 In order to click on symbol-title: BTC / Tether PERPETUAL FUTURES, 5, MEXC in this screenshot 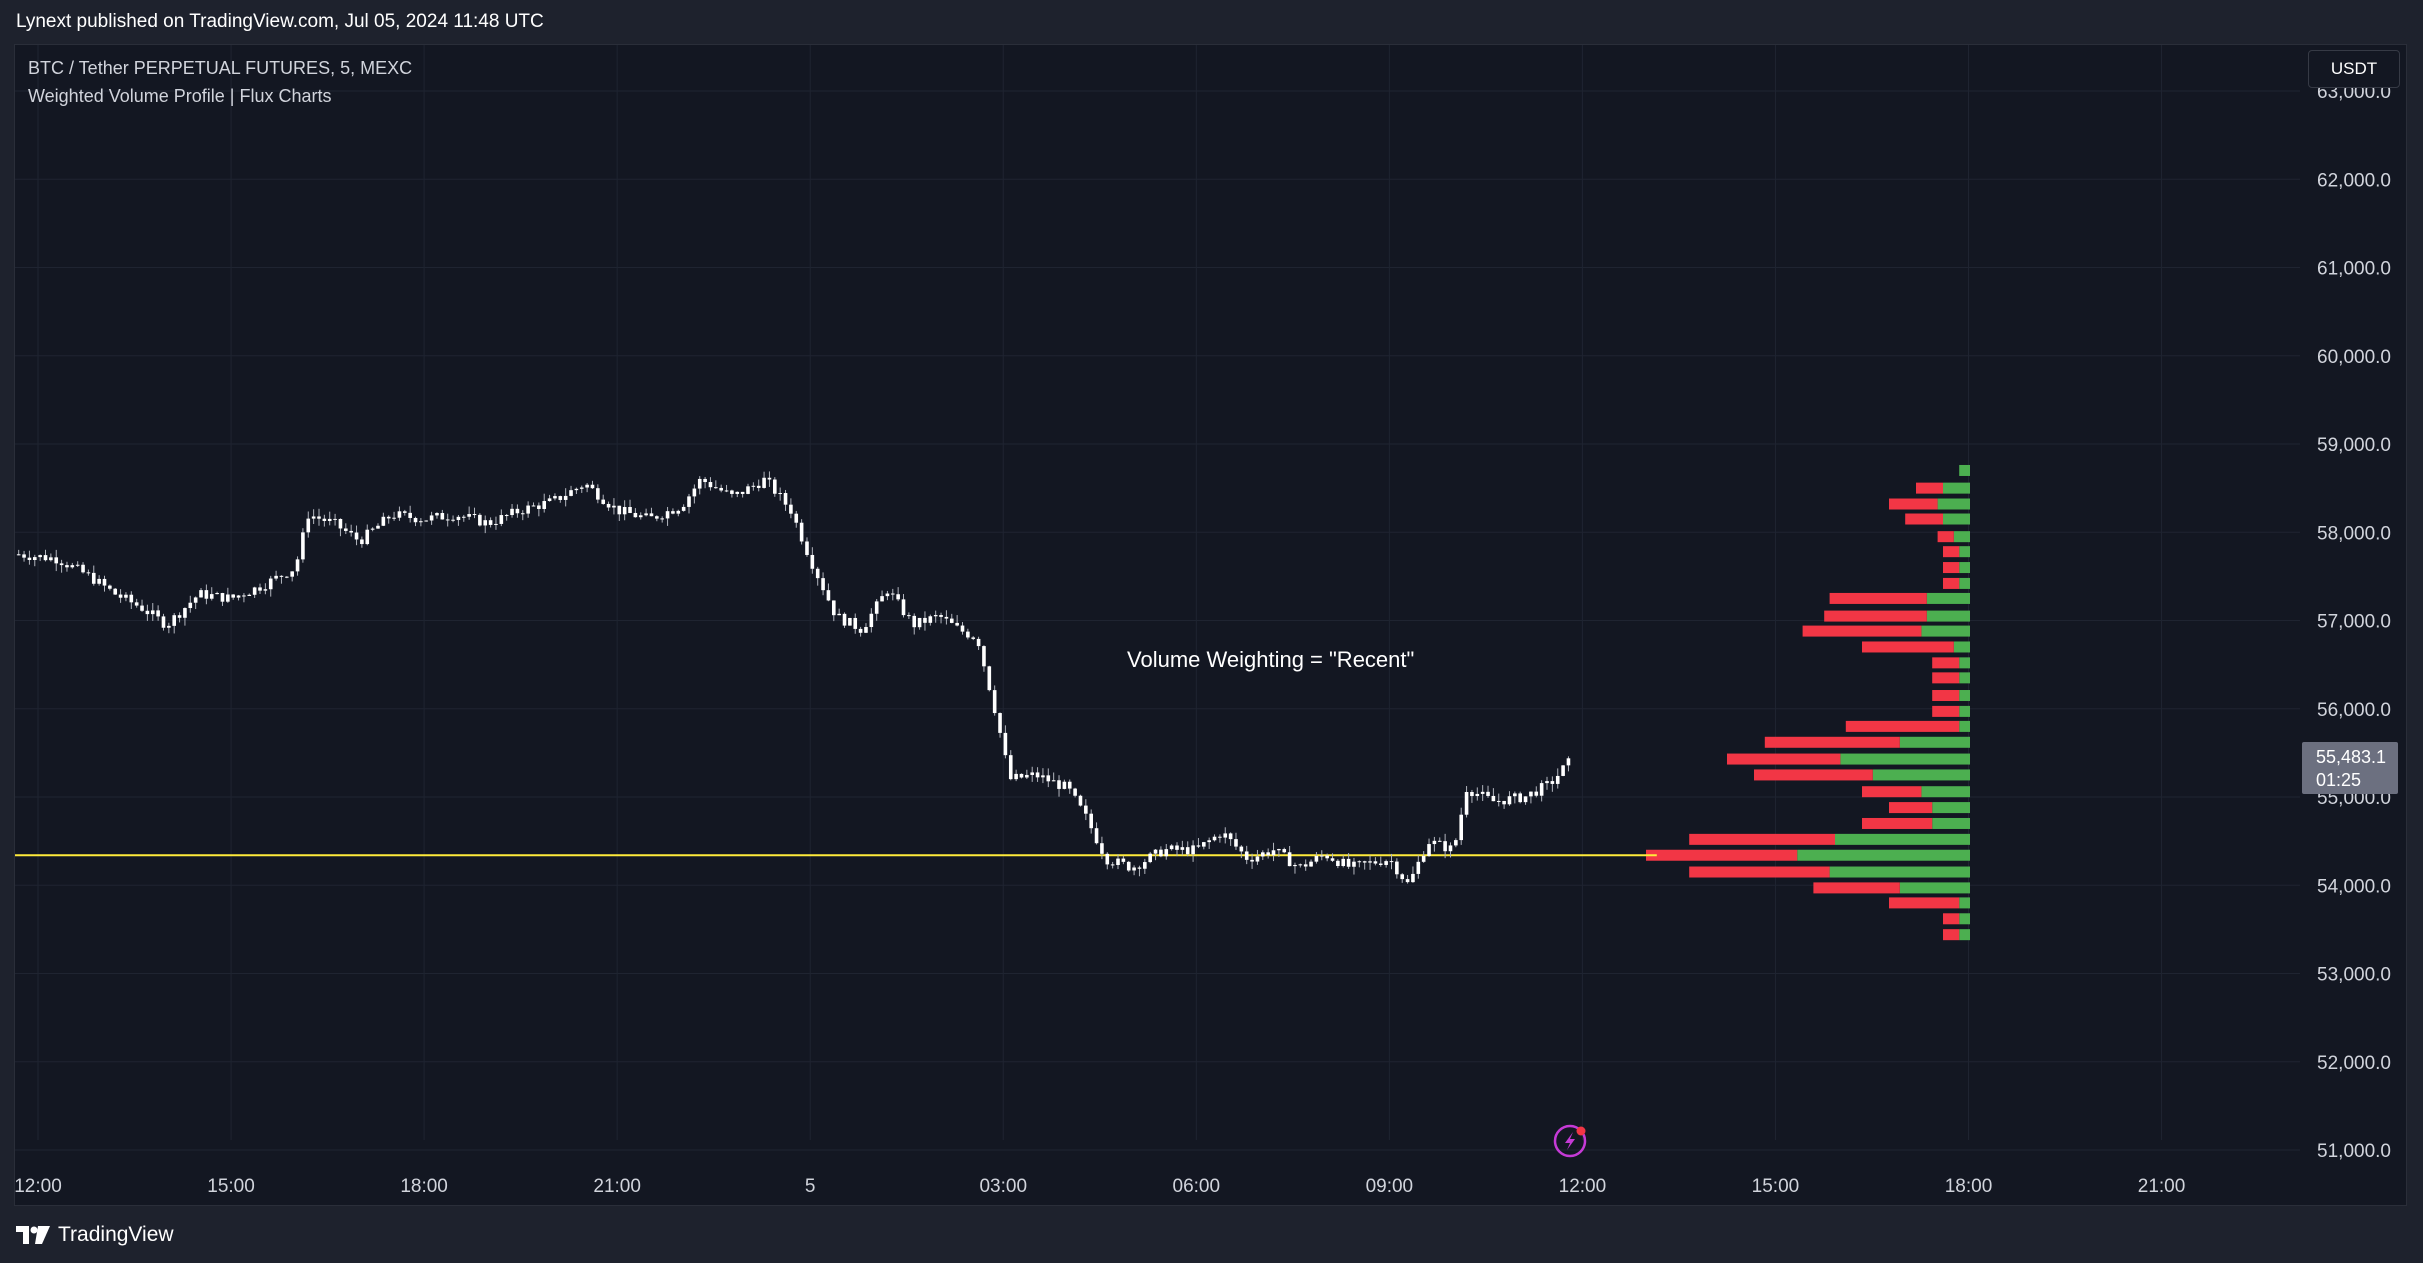, I will do `click(220, 68)`.